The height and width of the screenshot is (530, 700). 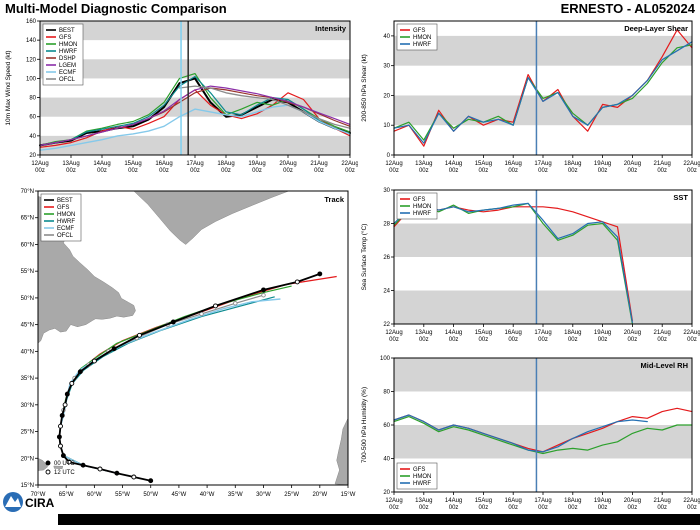 I want to click on footer-bar, so click(x=379, y=519).